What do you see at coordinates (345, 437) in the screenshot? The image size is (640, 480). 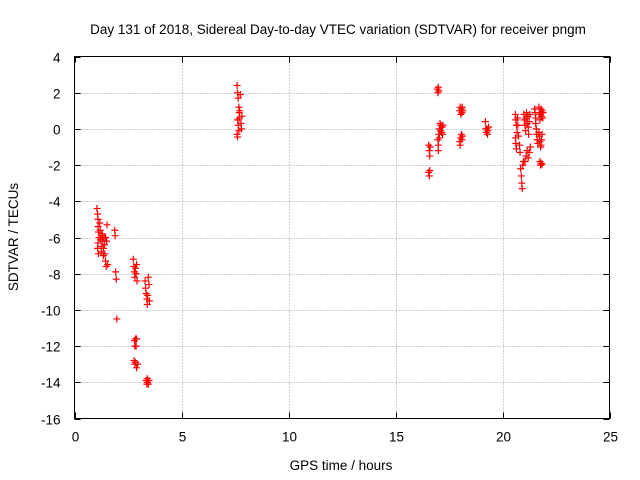 I see `x-tick-labels: 0 5 10 15 20 25` at bounding box center [345, 437].